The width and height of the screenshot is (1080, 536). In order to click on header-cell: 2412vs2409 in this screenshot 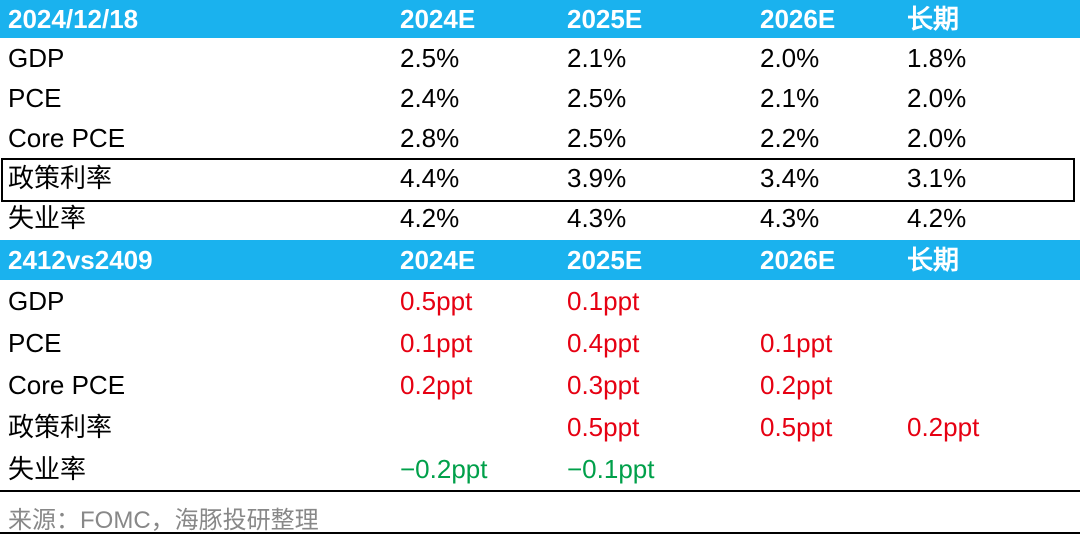, I will do `click(80, 260)`.